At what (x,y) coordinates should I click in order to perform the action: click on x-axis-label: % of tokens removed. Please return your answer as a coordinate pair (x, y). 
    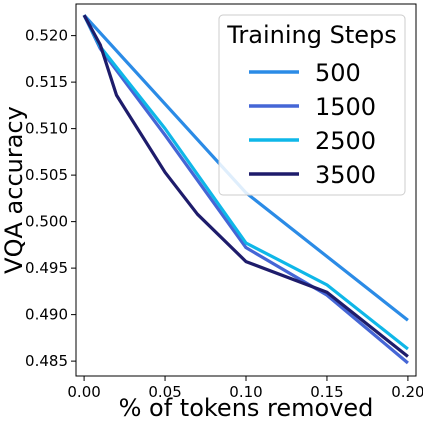
    Looking at the image, I should click on (246, 408).